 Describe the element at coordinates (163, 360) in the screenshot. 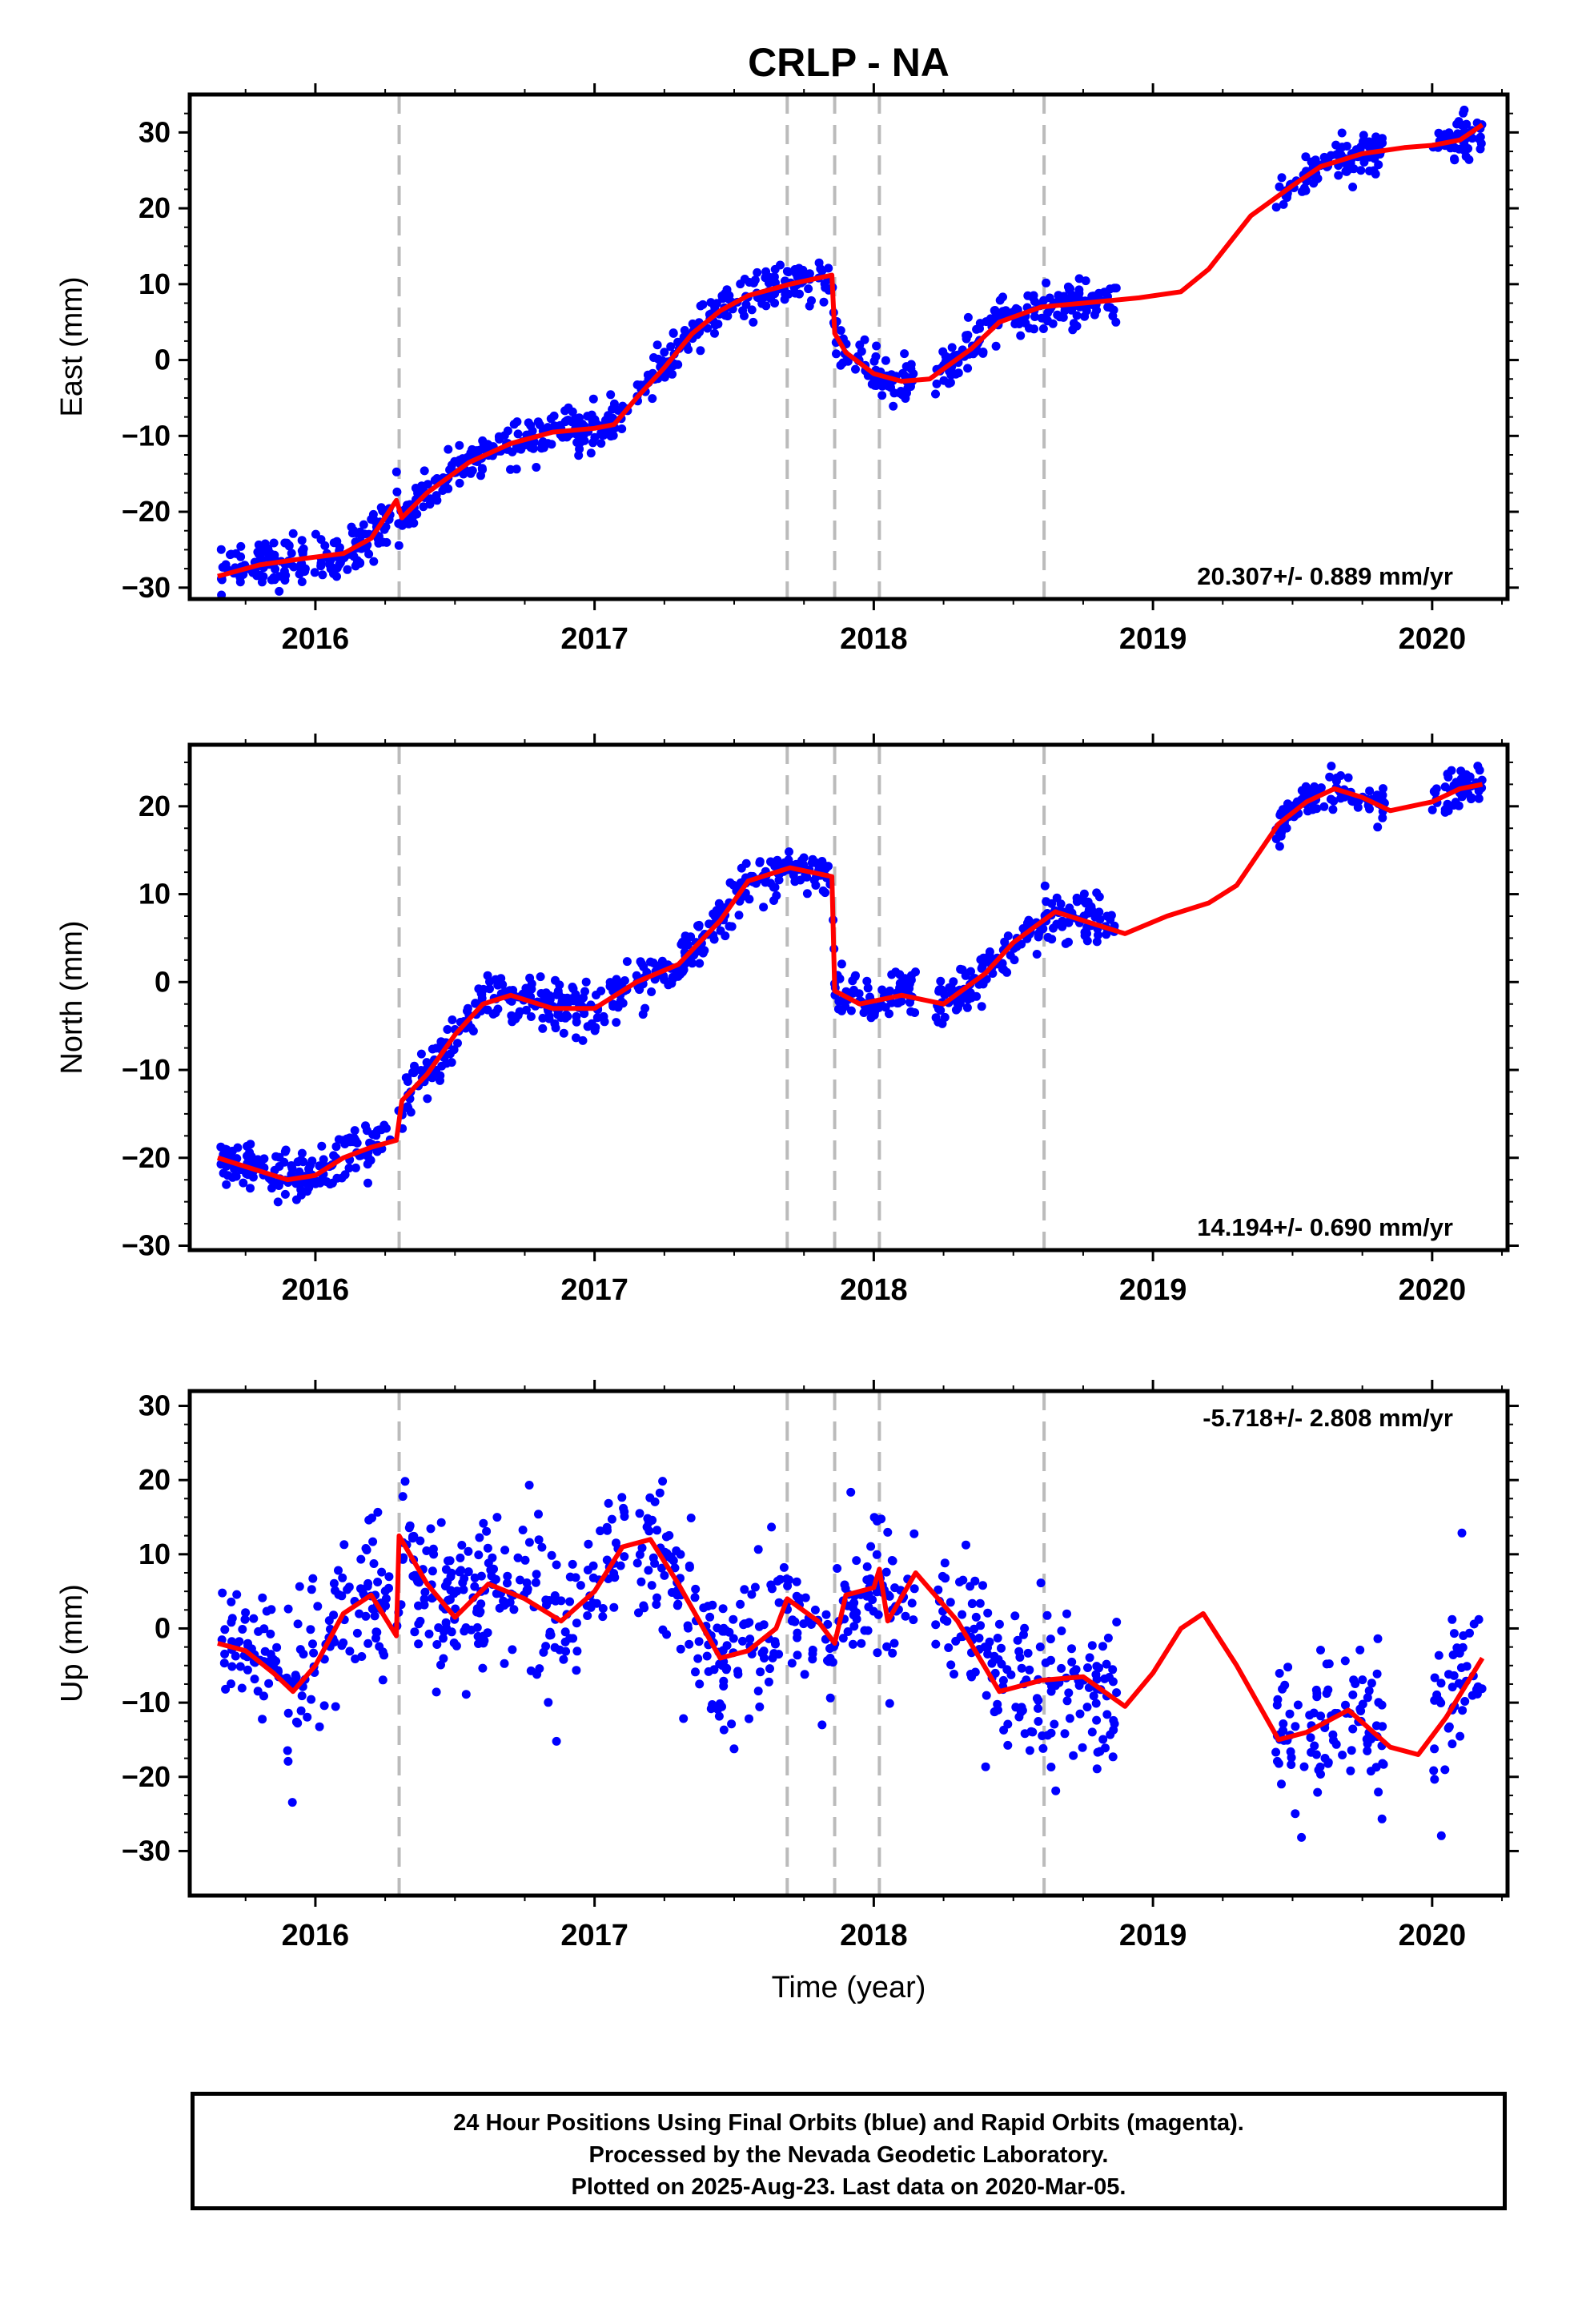

I see `y-tick-label: 0` at that location.